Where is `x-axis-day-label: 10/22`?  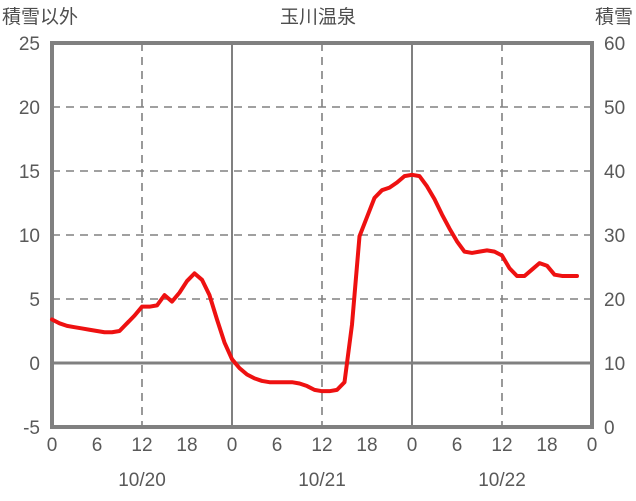
x-axis-day-label: 10/22 is located at coordinates (502, 480).